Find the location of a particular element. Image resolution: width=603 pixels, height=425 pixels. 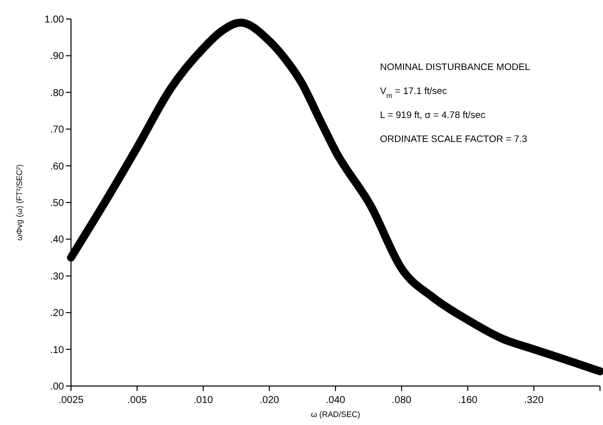

x-tick-label: .0025 is located at coordinates (71, 400).